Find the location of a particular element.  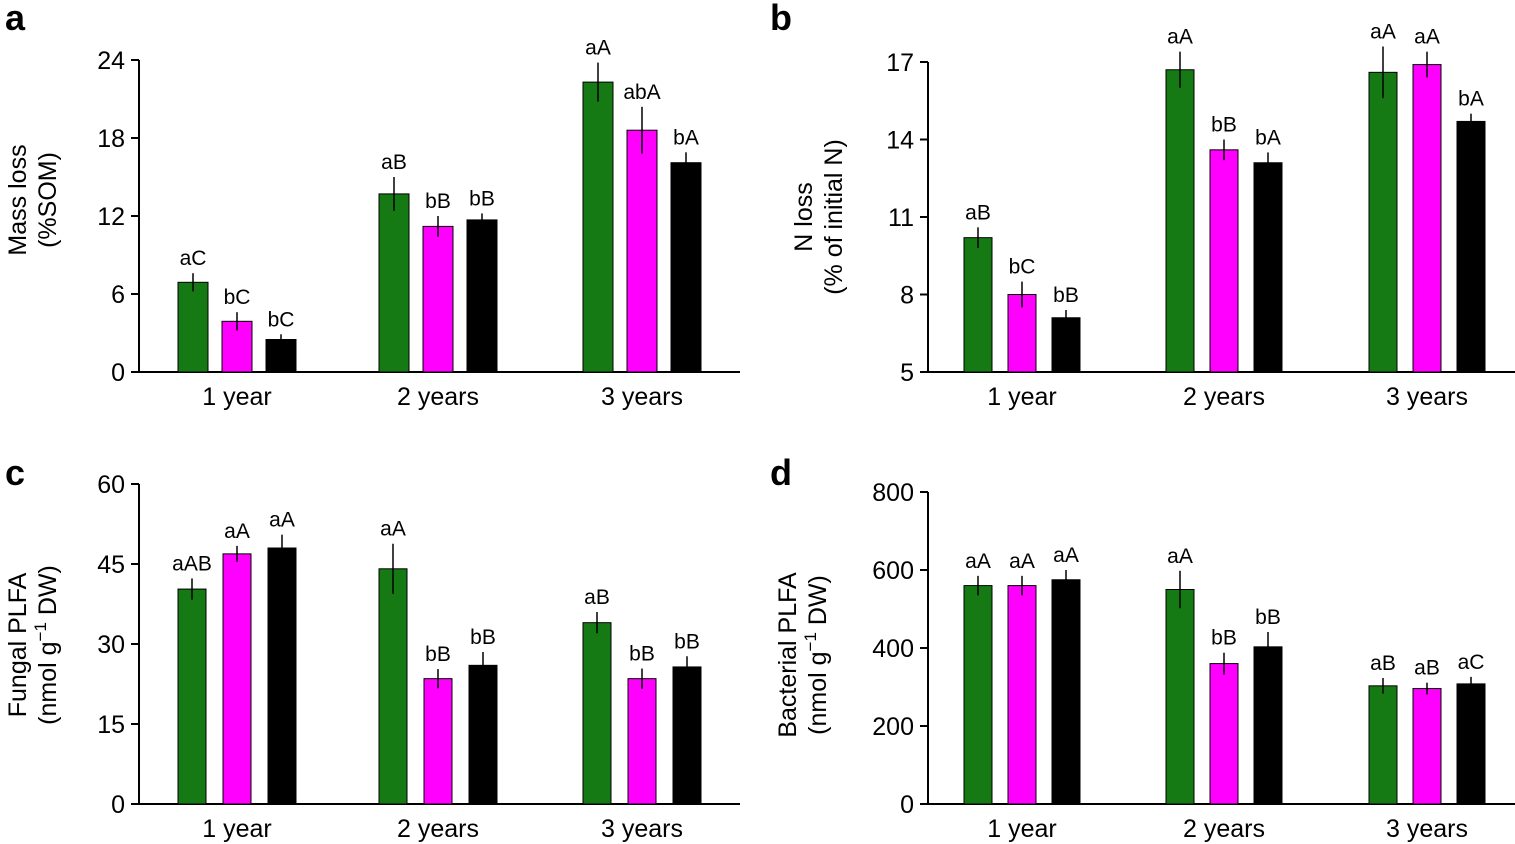

y-axis-title-b: N loss (% of initial N) is located at coordinates (819, 217).